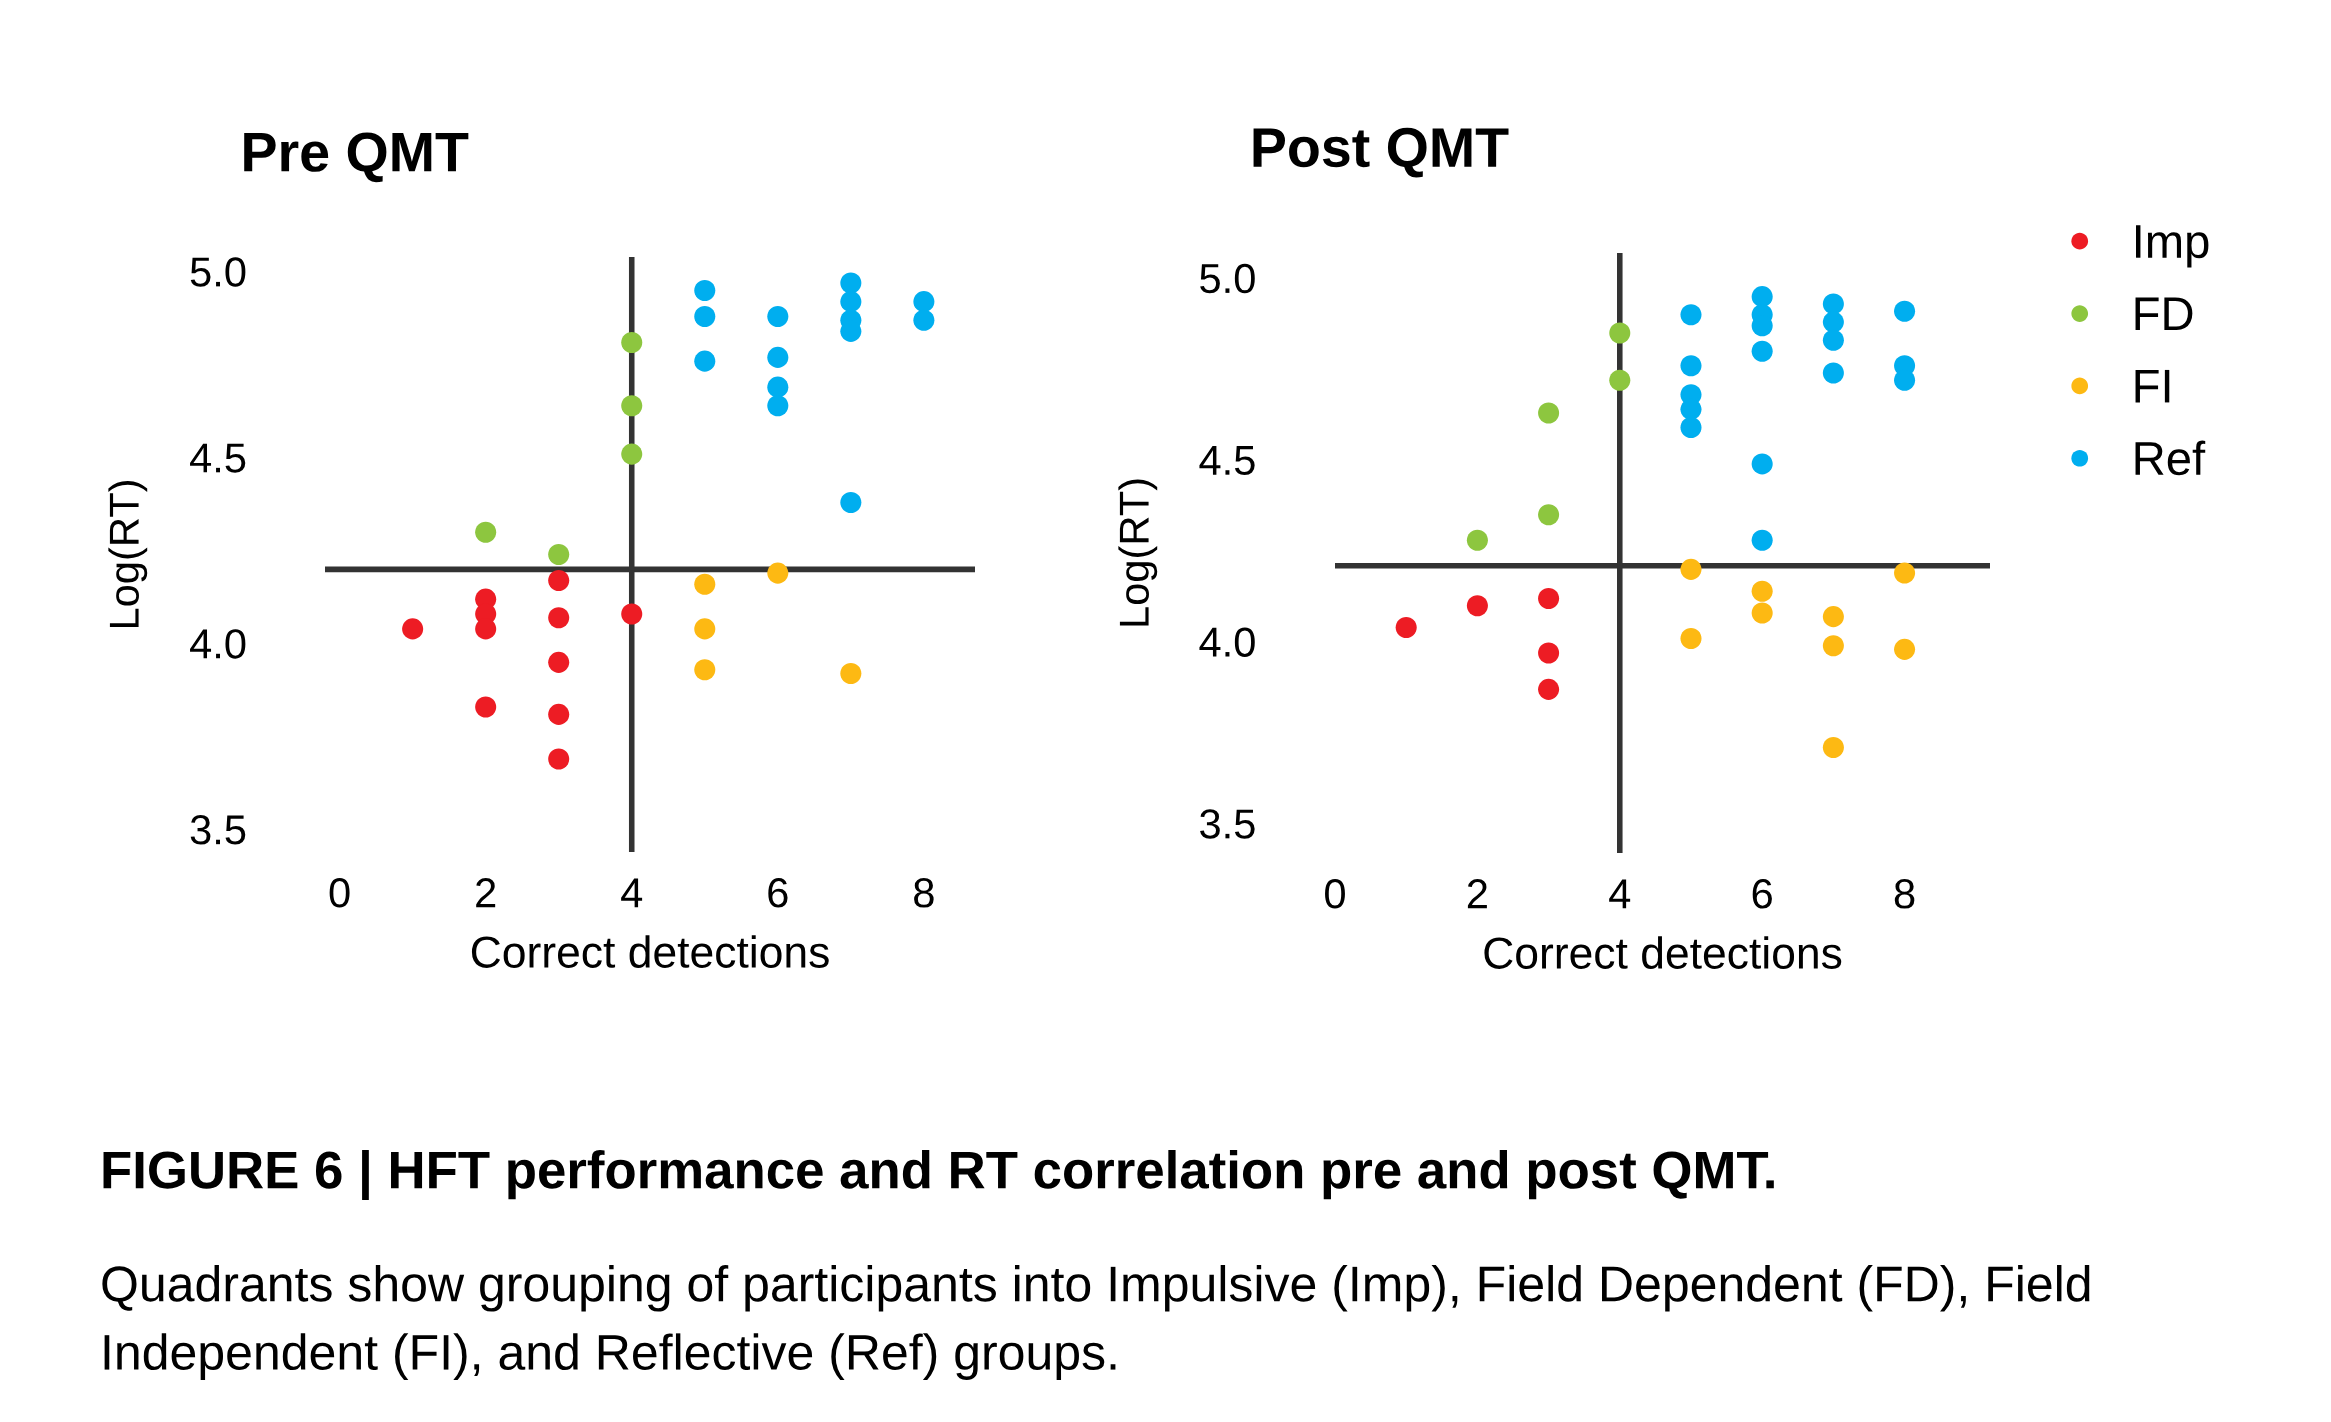 The image size is (2331, 1422). Describe the element at coordinates (2152, 386) in the screenshot. I see `legend-label: FI` at that location.